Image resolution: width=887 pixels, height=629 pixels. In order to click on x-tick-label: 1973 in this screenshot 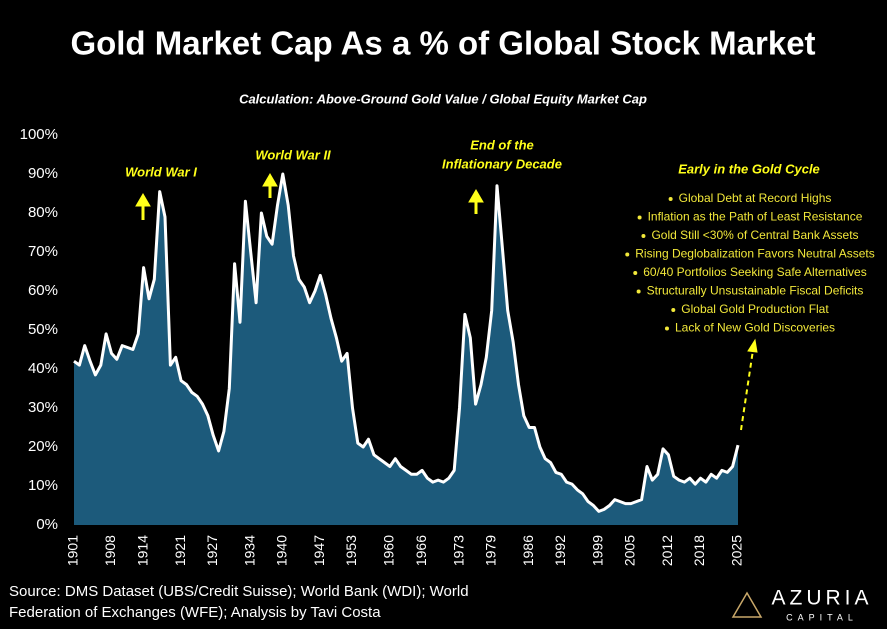, I will do `click(458, 550)`.